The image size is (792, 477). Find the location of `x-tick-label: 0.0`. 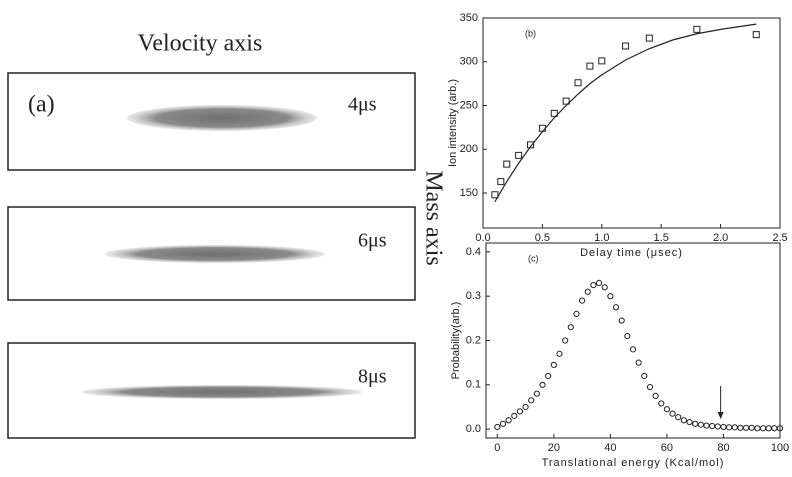

x-tick-label: 0.0 is located at coordinates (482, 238).